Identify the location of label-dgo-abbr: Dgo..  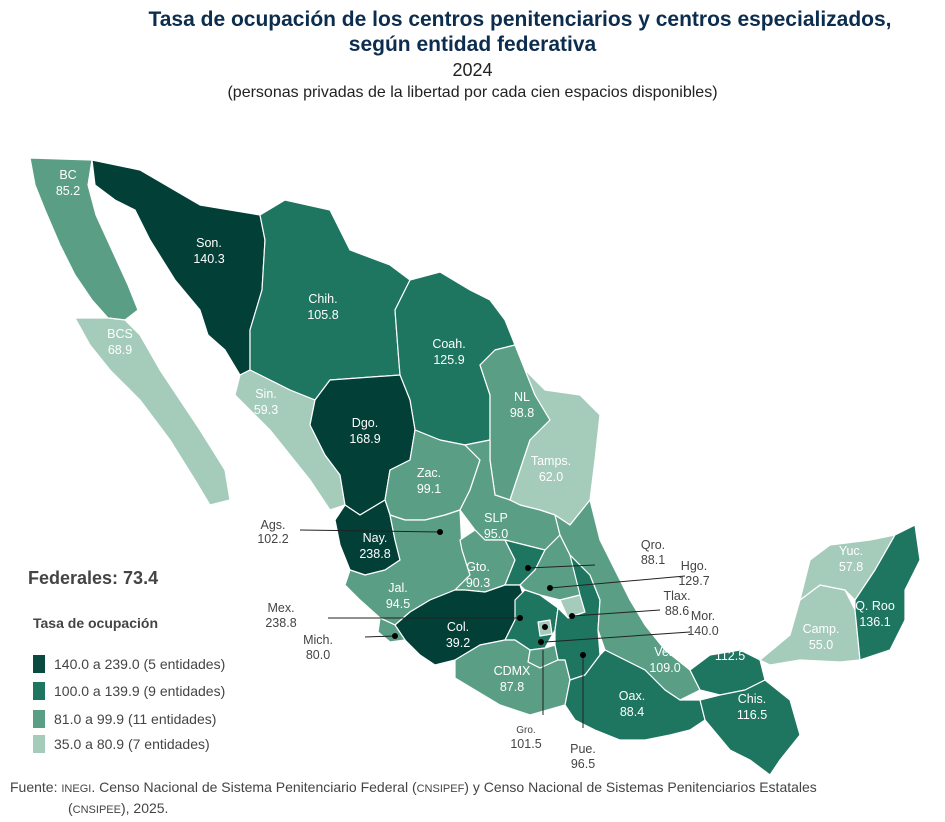
(365, 423).